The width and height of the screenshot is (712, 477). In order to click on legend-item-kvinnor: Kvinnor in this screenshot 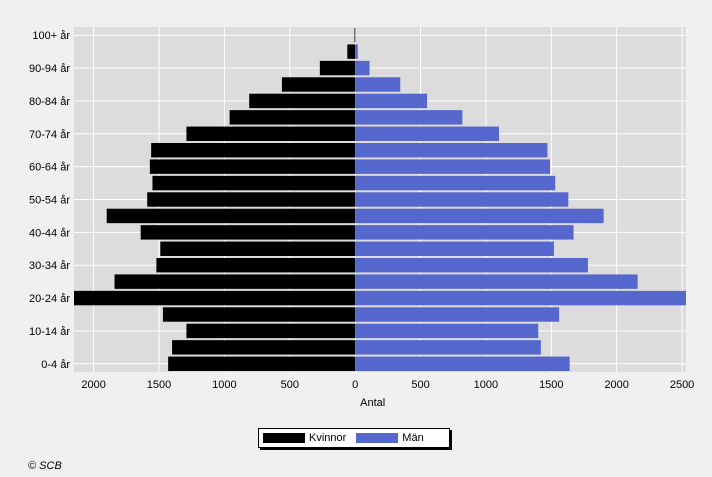, I will do `click(304, 438)`.